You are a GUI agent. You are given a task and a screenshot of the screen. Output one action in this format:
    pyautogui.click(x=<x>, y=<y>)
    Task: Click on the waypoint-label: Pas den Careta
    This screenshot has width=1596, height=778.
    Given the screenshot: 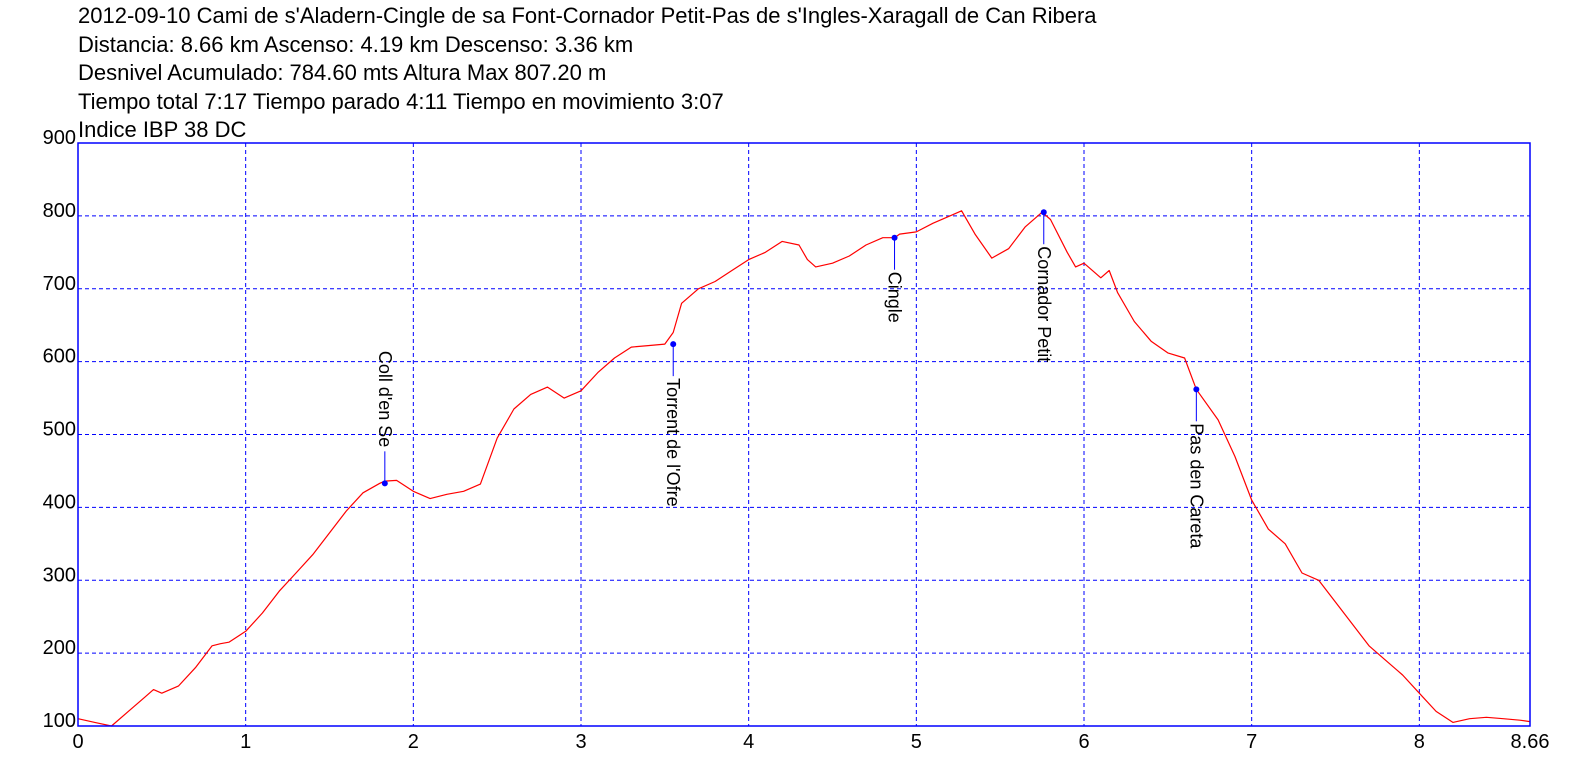 What is the action you would take?
    pyautogui.click(x=1196, y=486)
    